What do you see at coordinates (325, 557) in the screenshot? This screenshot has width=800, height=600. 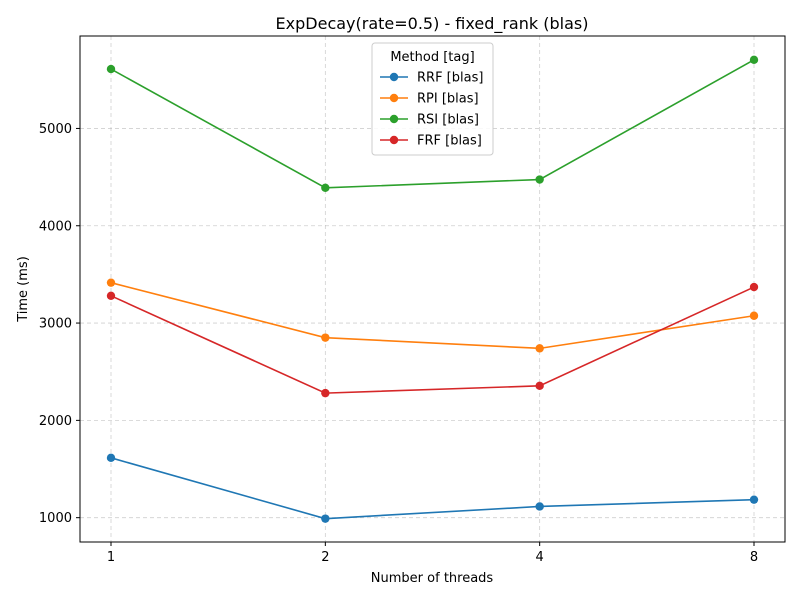 I see `x-tick-label: 2` at bounding box center [325, 557].